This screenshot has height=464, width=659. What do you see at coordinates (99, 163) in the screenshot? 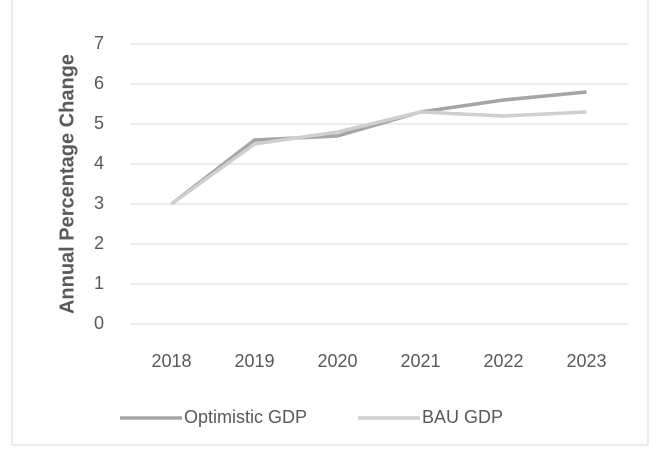
I see `y-tick-label: 4` at bounding box center [99, 163].